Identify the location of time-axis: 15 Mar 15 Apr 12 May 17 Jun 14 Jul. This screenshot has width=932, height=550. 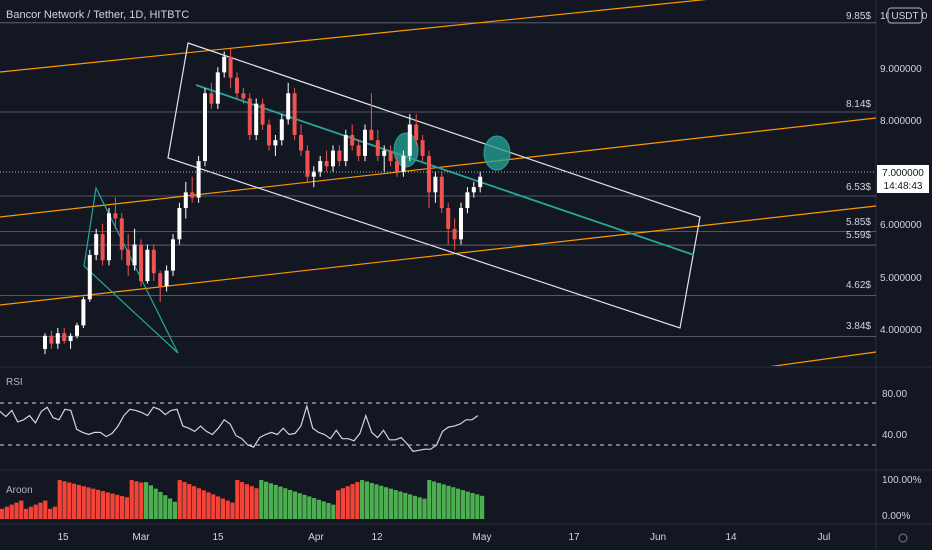
(443, 537).